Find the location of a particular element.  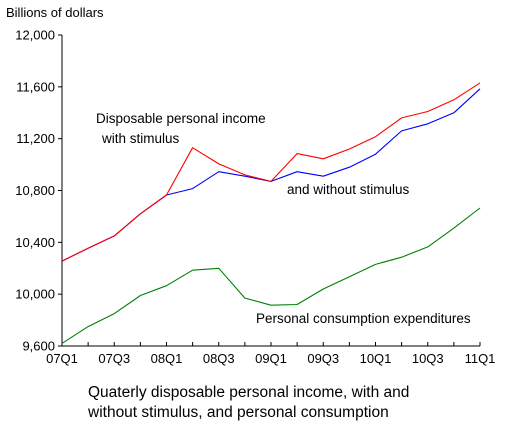

annotation-without-stimulus: and without stimulus is located at coordinates (348, 189).